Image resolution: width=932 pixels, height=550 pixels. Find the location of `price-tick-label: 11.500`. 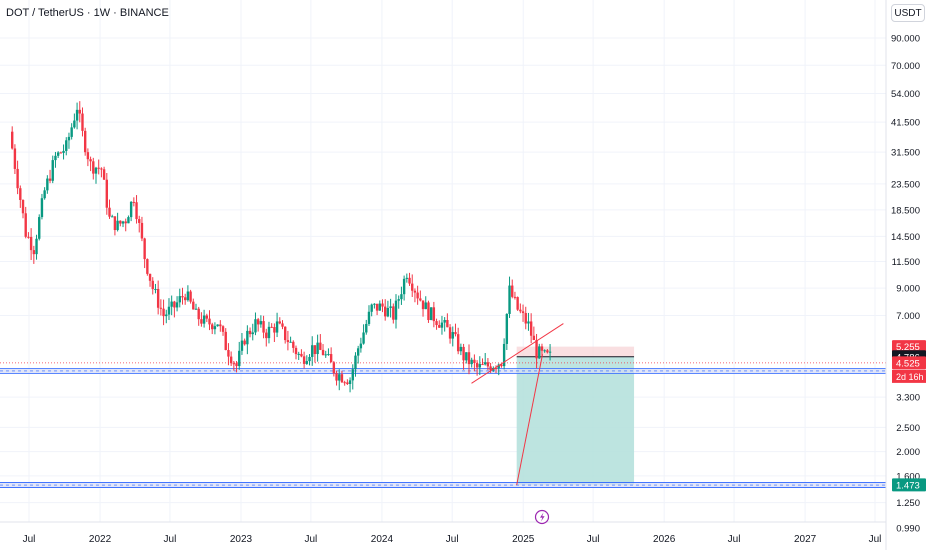

price-tick-label: 11.500 is located at coordinates (906, 262).